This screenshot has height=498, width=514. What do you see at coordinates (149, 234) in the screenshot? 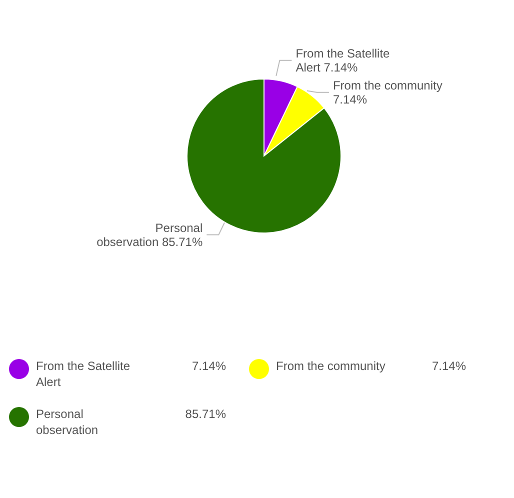
I see `category-label: Personal observation 85.71%` at bounding box center [149, 234].